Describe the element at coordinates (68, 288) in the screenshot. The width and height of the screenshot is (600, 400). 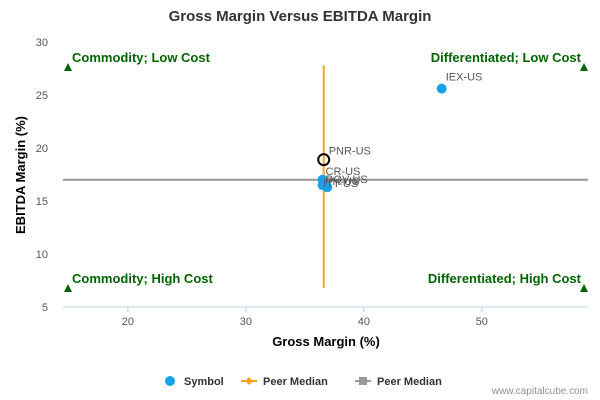
I see `quadrant-marker-bottom-left` at that location.